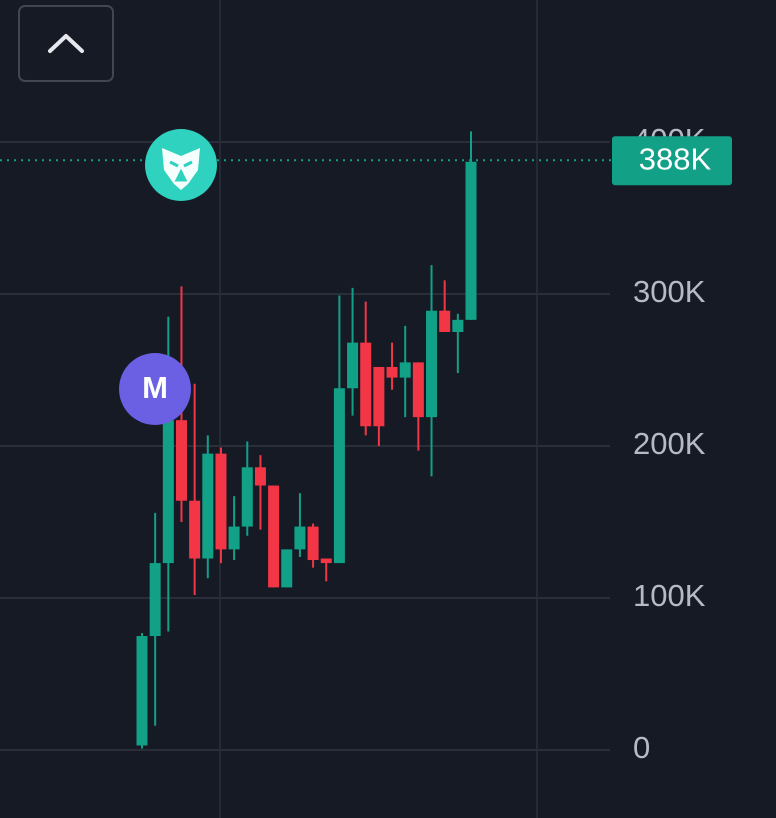  I want to click on chevron-up-icon, so click(66, 43).